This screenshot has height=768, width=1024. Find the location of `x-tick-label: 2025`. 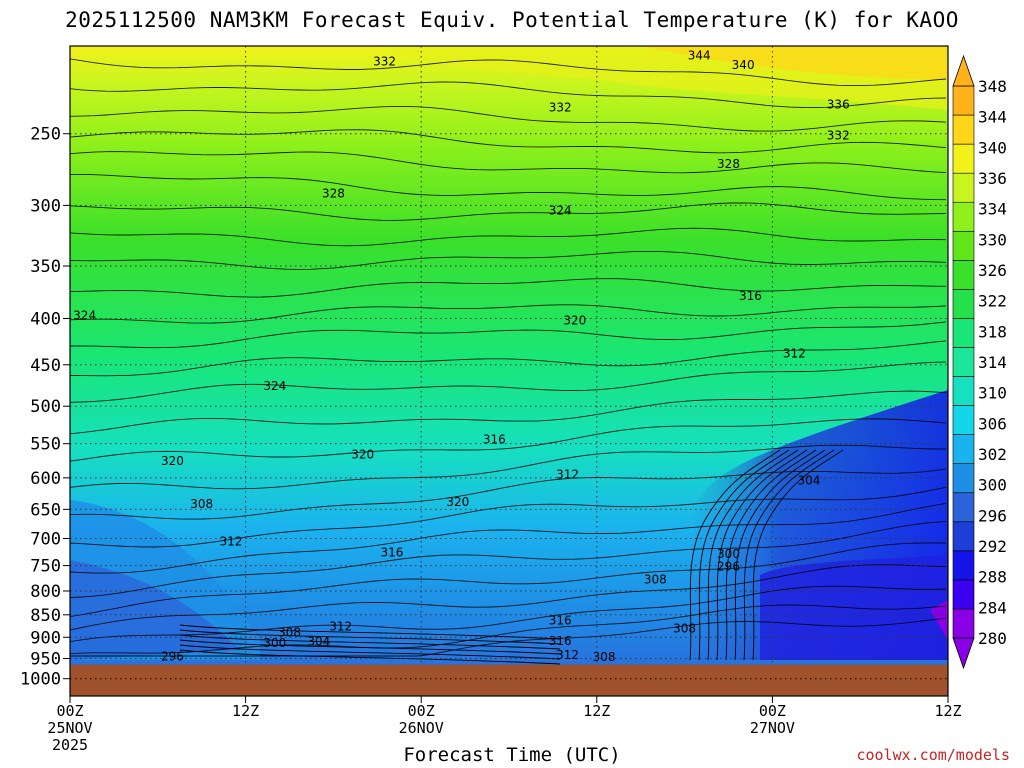

x-tick-label: 2025 is located at coordinates (70, 745).